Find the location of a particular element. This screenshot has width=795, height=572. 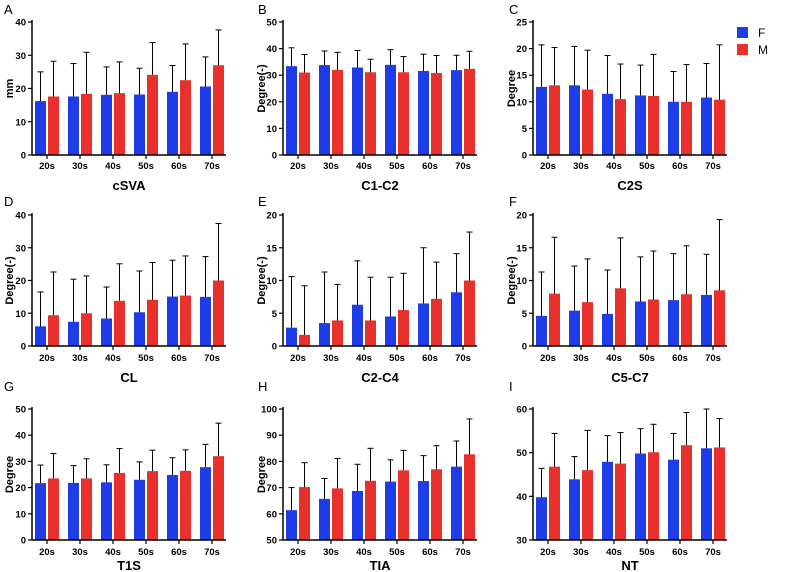

x-tick-label-50s: 50s is located at coordinates (146, 166).